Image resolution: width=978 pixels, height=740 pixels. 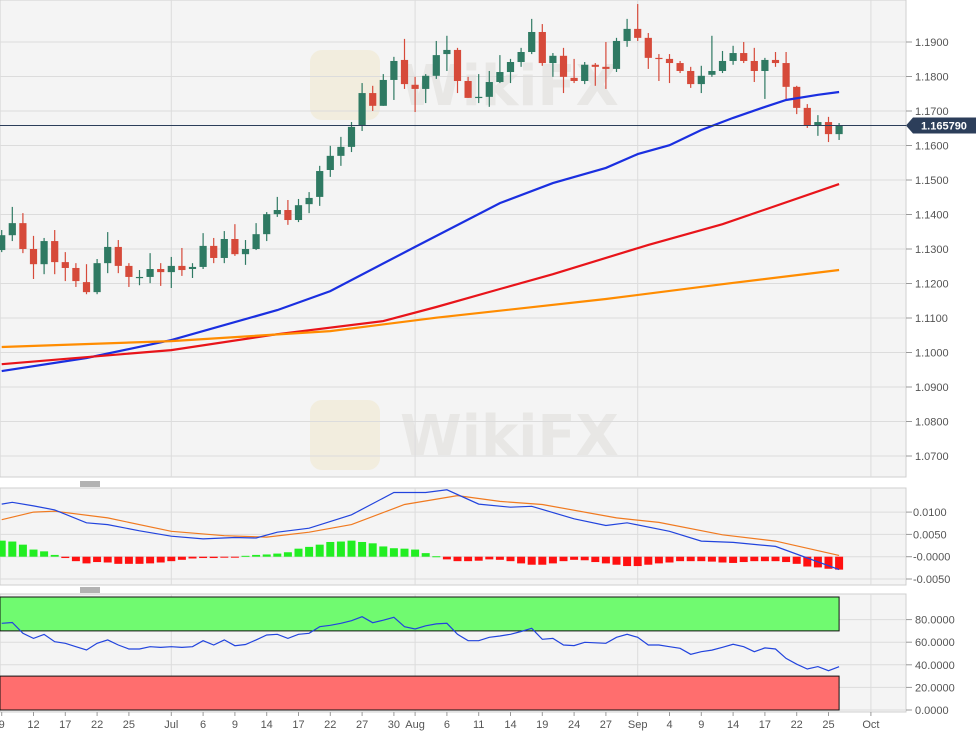 What do you see at coordinates (932, 216) in the screenshot?
I see `price-axis-tick-label: 1.1400` at bounding box center [932, 216].